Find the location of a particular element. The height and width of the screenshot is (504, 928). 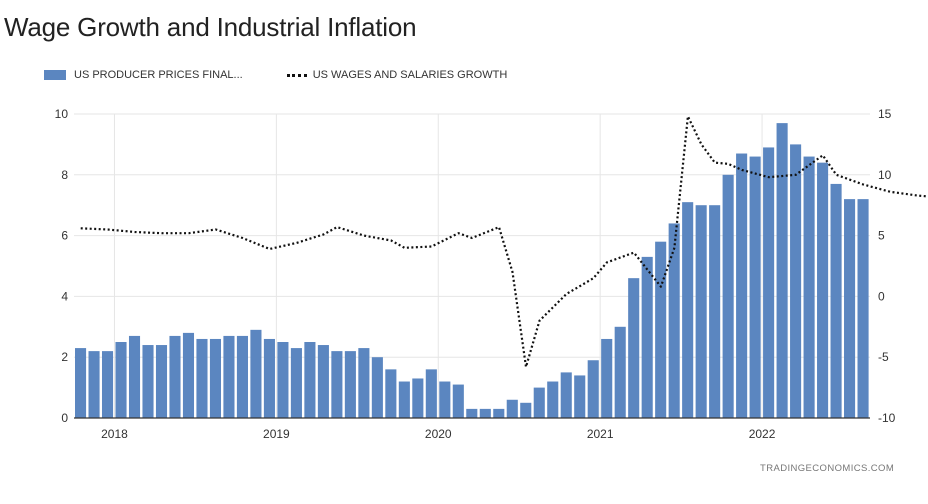

y-tick-label-right: 10 is located at coordinates (885, 175).